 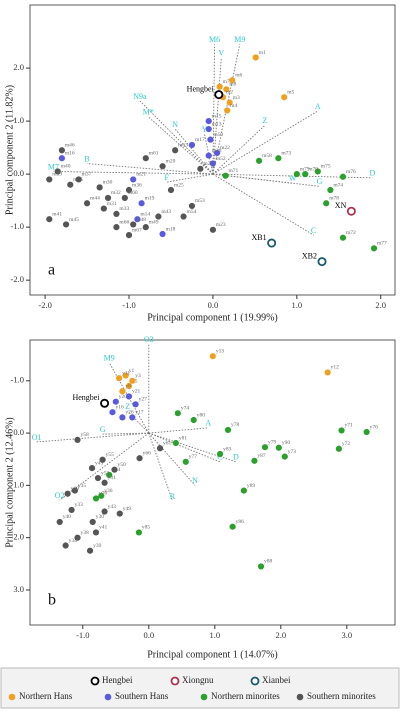 I want to click on point-label: y89, so click(x=251, y=486).